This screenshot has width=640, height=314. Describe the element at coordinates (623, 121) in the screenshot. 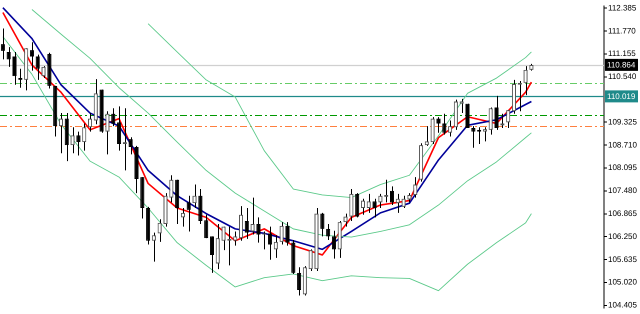

I see `y-tick-label: 109.325` at that location.